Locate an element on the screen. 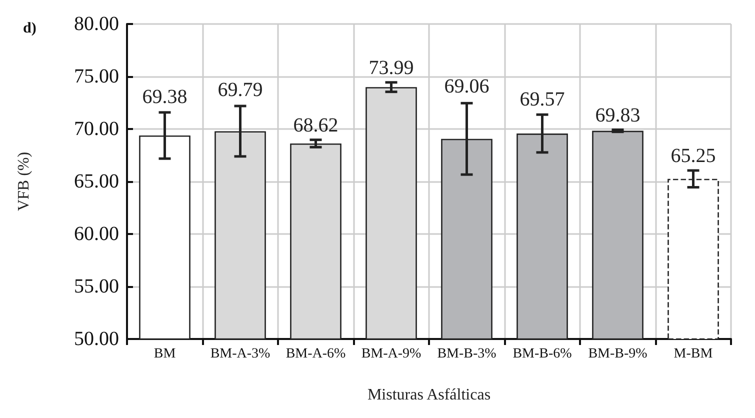  y-tick-label: 80.00 is located at coordinates (96, 24).